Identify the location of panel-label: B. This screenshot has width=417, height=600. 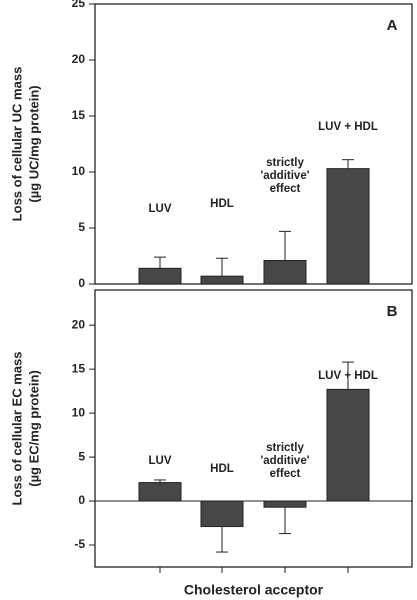
(392, 311).